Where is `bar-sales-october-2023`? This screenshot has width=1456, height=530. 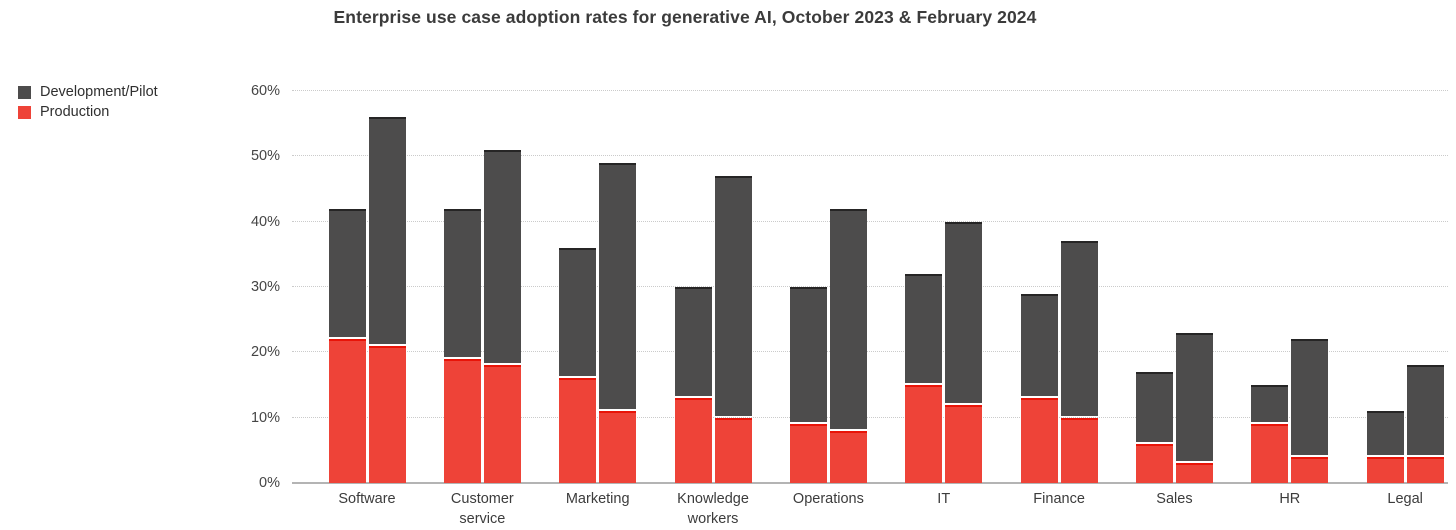
bar-sales-october-2023 is located at coordinates (1154, 427).